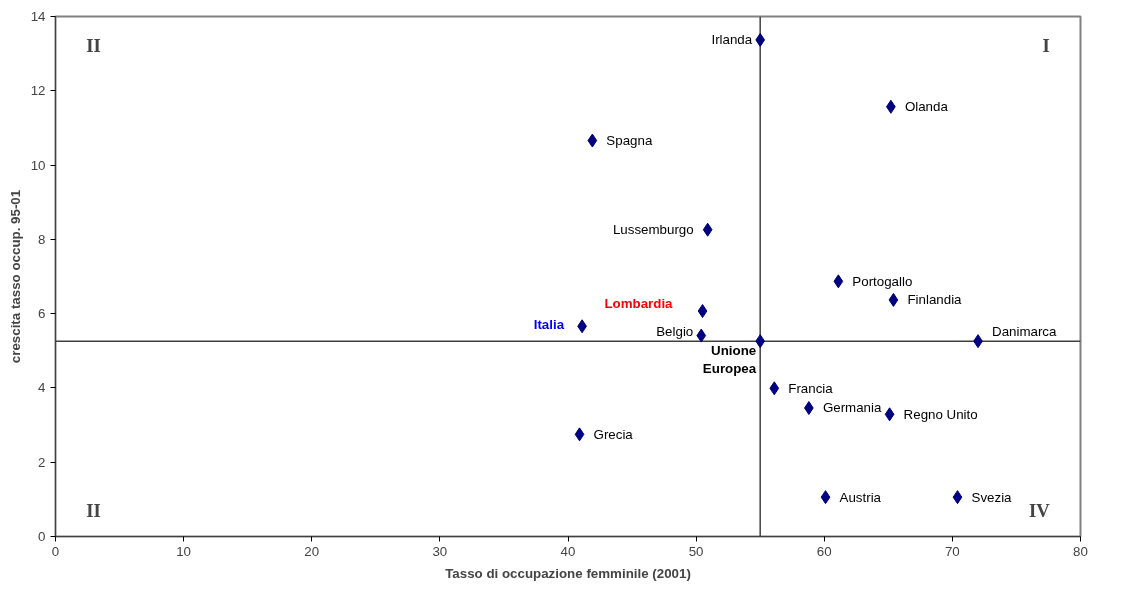 This screenshot has width=1126, height=601. Describe the element at coordinates (729, 359) in the screenshot. I see `annotation: Unione Europea` at that location.